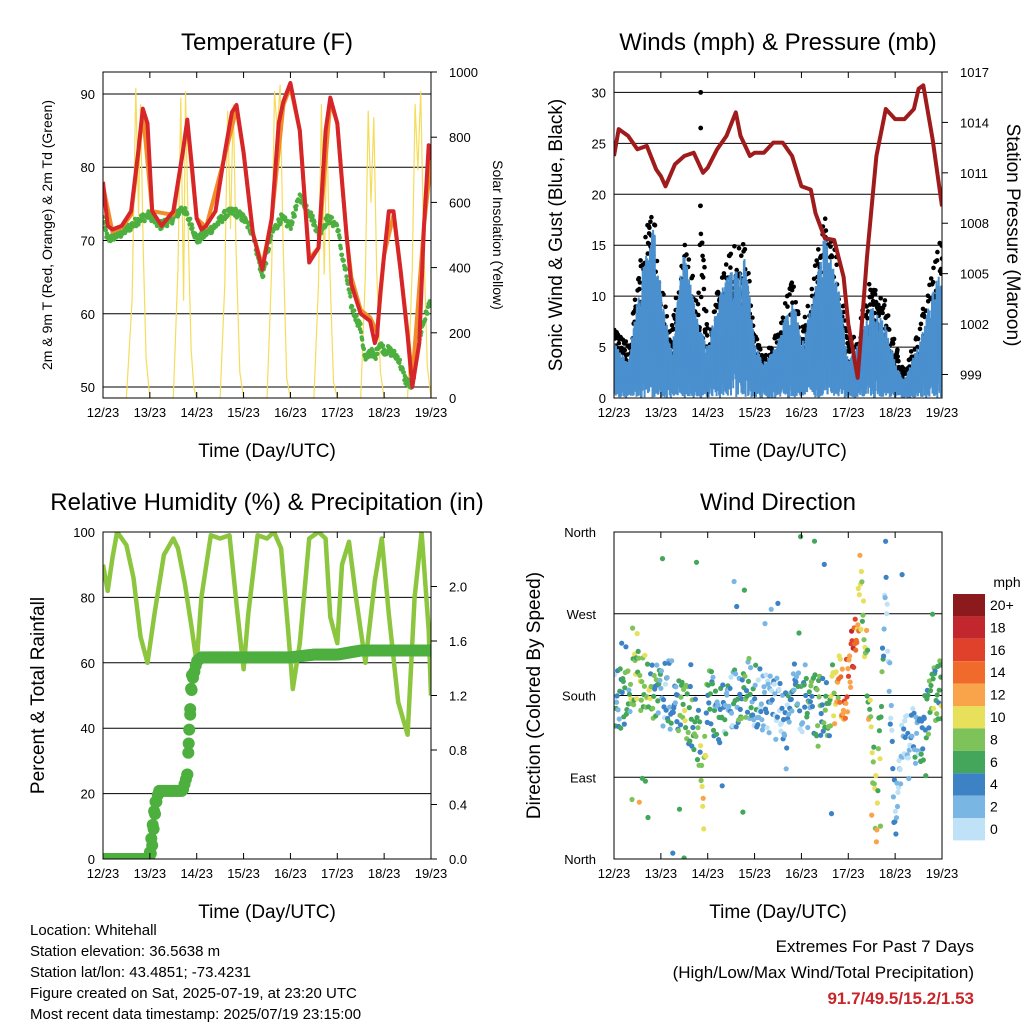 Image resolution: width=1024 pixels, height=1025 pixels. I want to click on y-tick-label: 25, so click(599, 143).